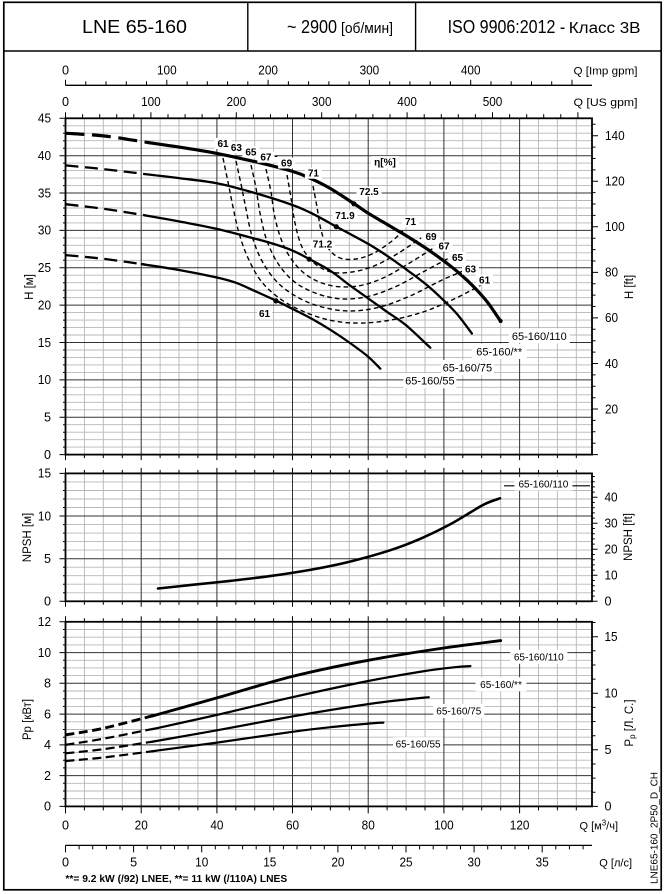 This screenshot has height=894, width=664. Describe the element at coordinates (629, 537) in the screenshot. I see `svg-text: NPSH [ft]` at that location.